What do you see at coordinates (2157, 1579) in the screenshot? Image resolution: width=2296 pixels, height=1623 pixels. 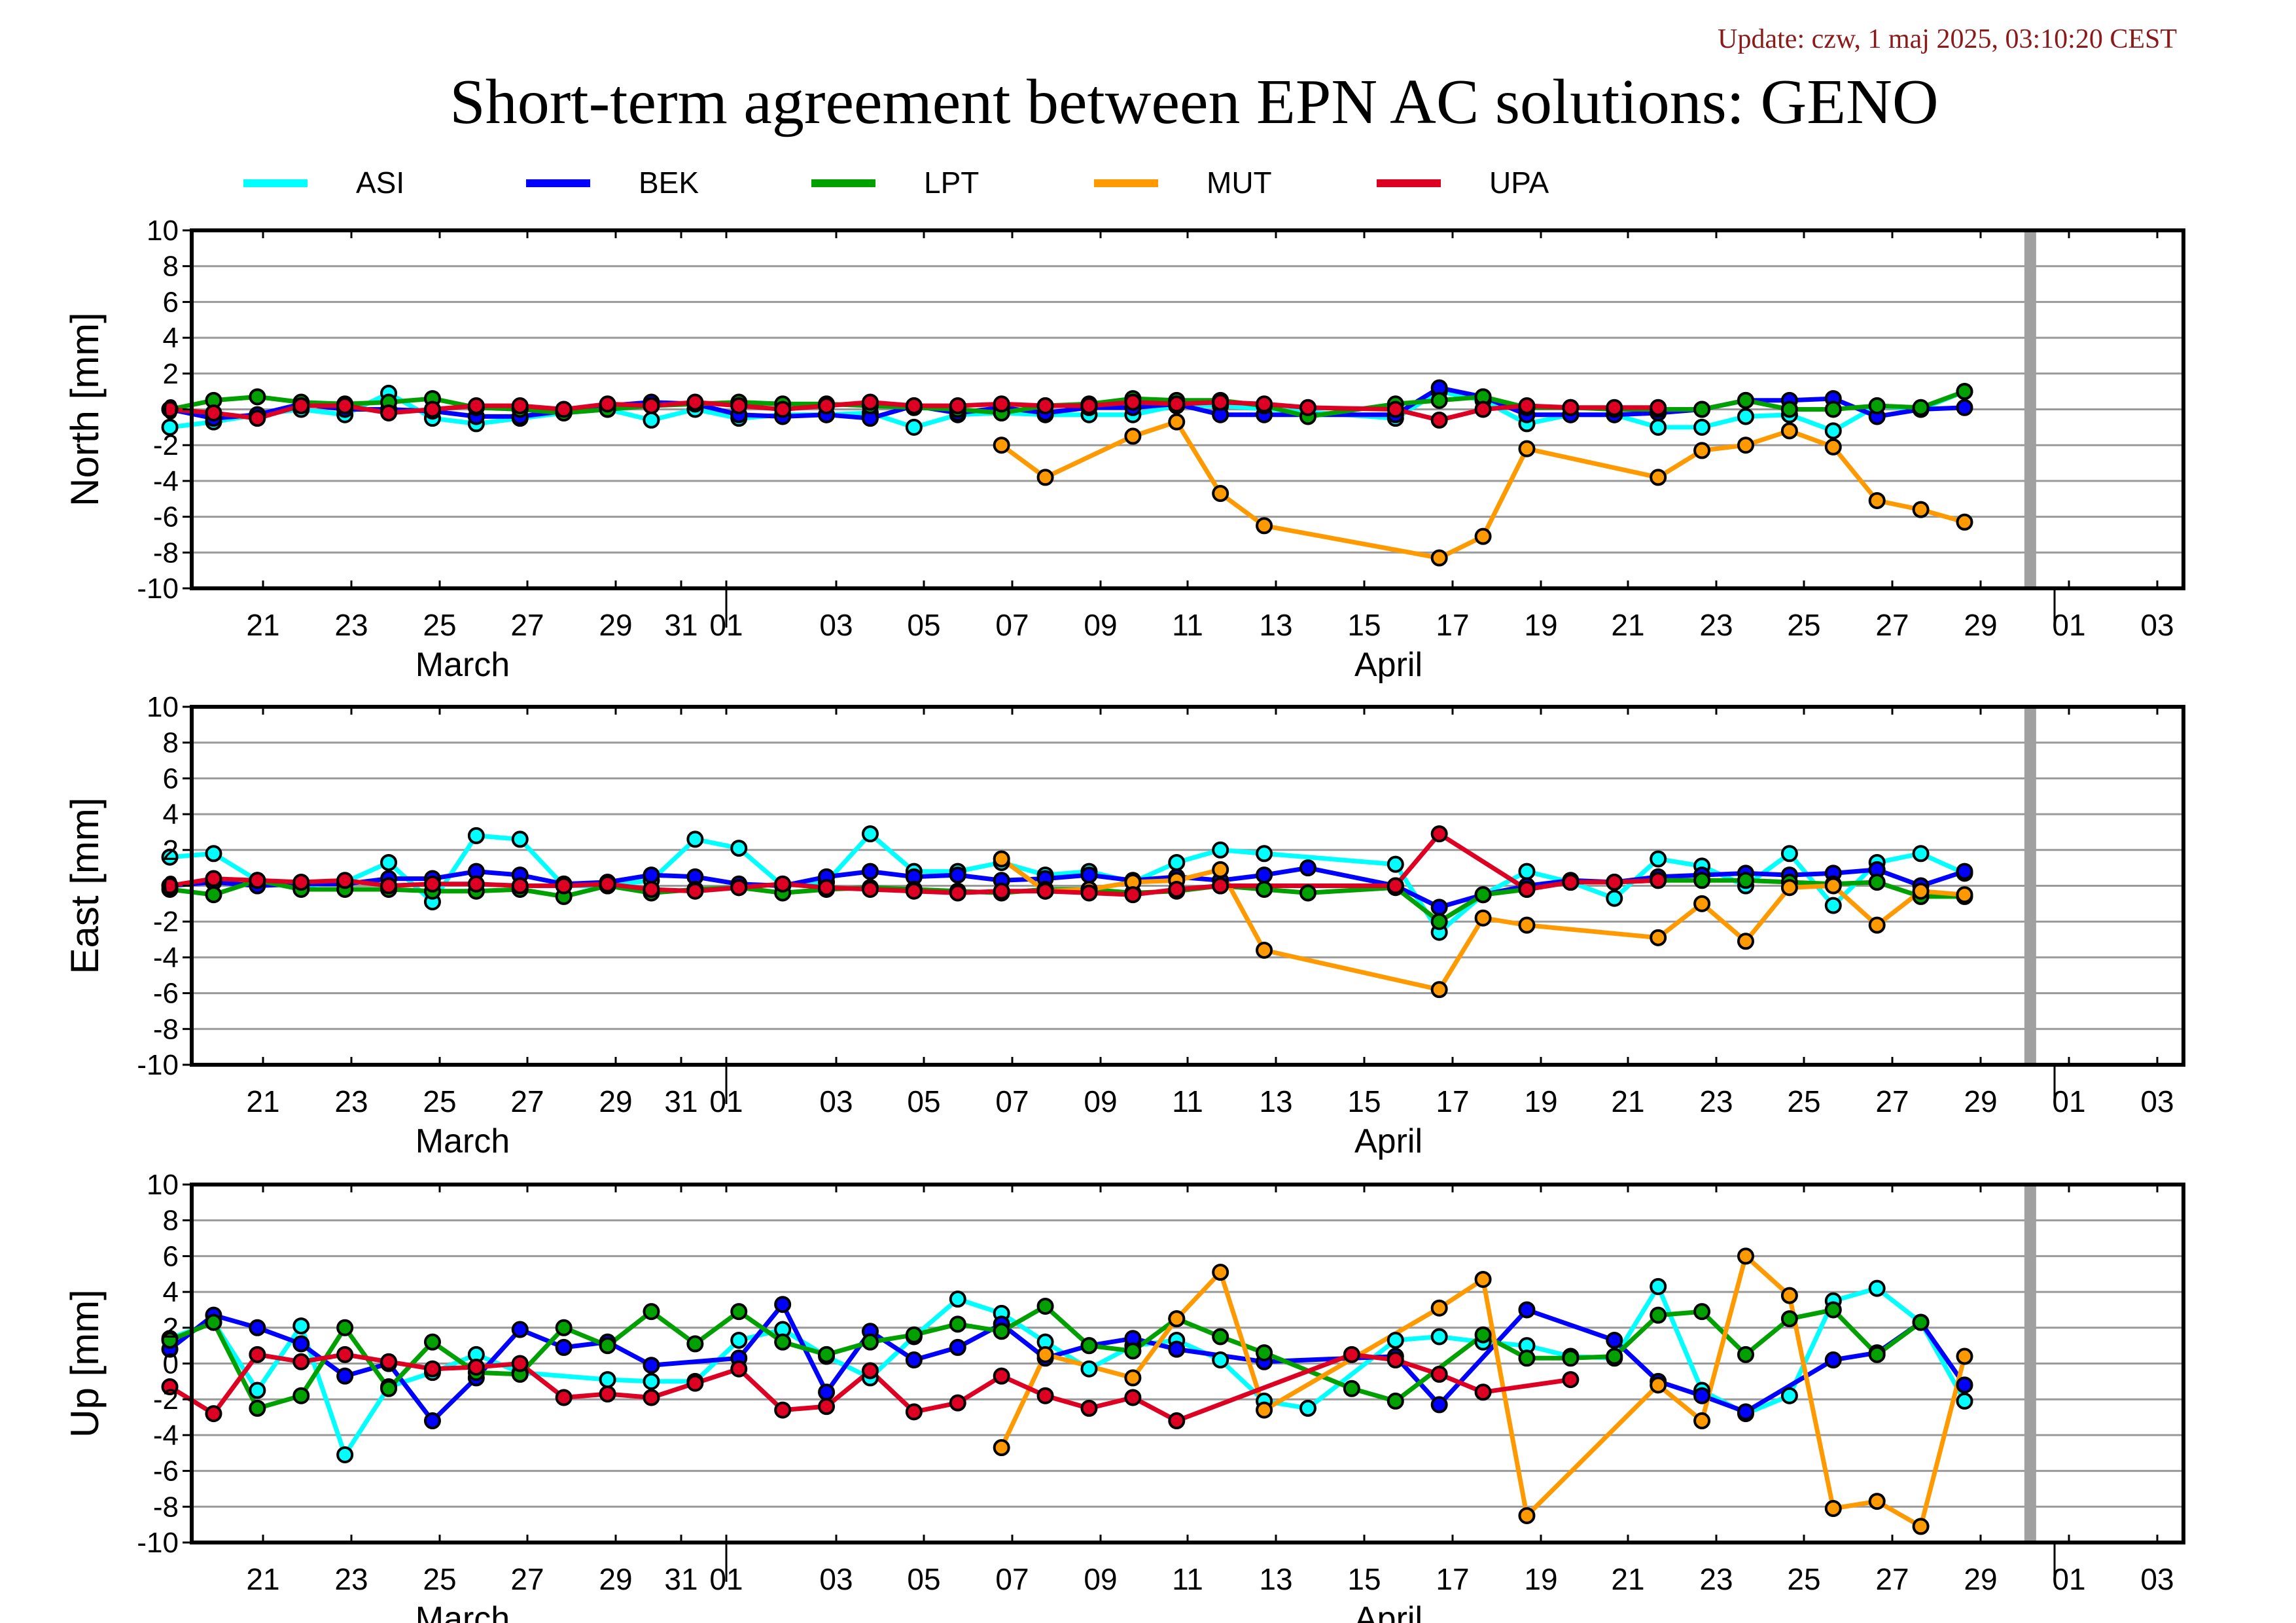 I see `x-tick-label: 03` at bounding box center [2157, 1579].